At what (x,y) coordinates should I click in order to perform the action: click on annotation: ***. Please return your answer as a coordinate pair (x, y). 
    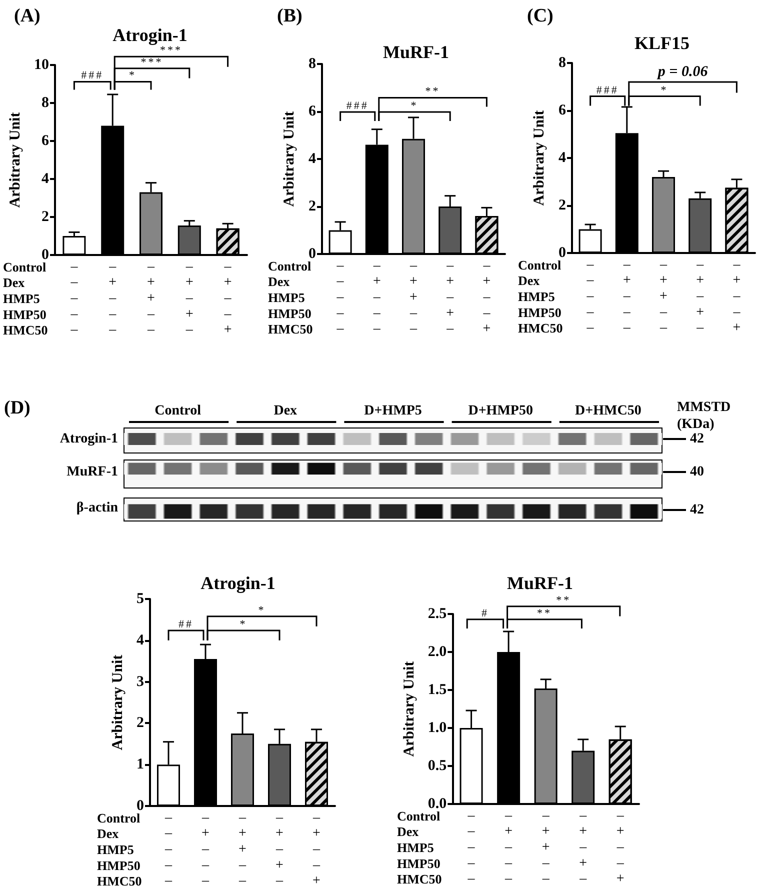
    Looking at the image, I should click on (152, 62).